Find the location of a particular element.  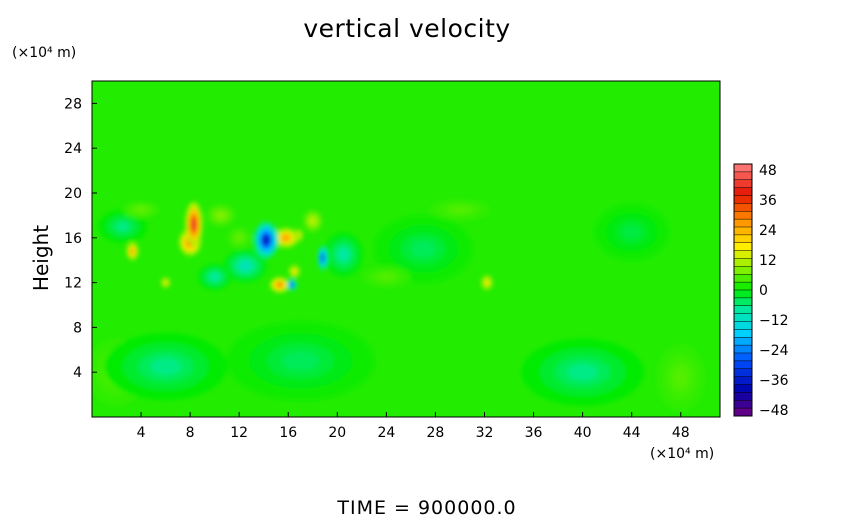

x-tick-label: 32 is located at coordinates (485, 433).